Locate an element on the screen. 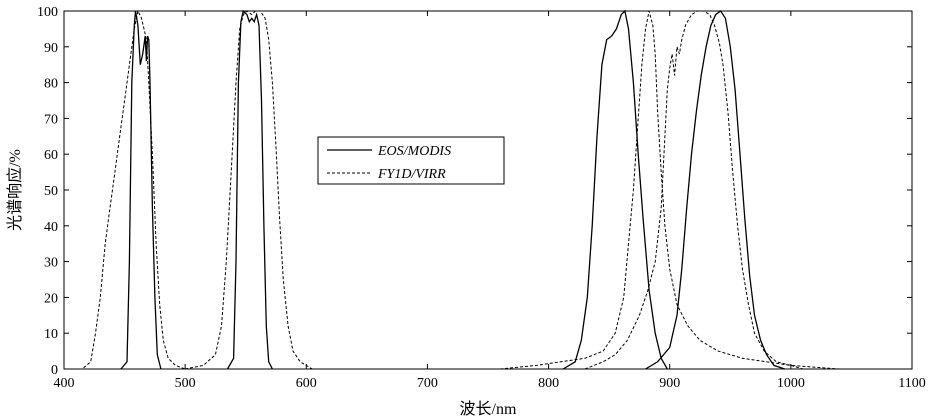  y-tick-label-9: 90 is located at coordinates (51, 48).